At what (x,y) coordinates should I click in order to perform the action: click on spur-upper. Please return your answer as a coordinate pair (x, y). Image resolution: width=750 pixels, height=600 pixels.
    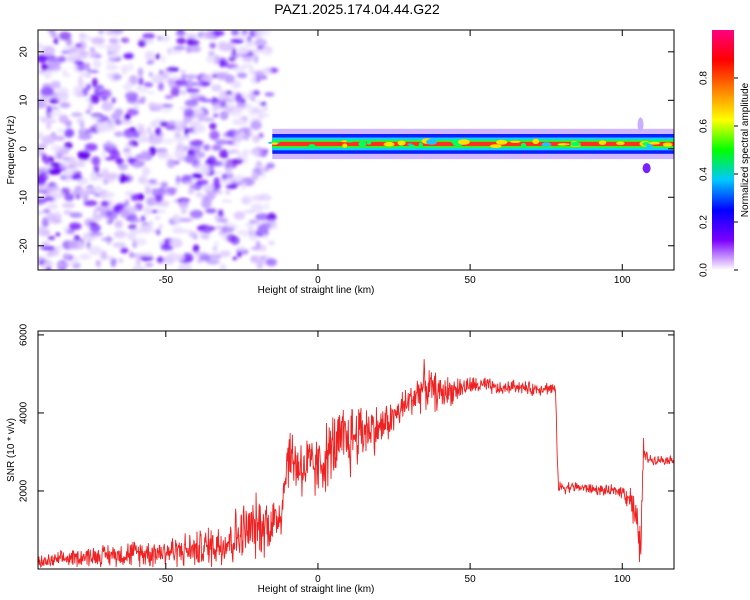
    Looking at the image, I should click on (640, 124).